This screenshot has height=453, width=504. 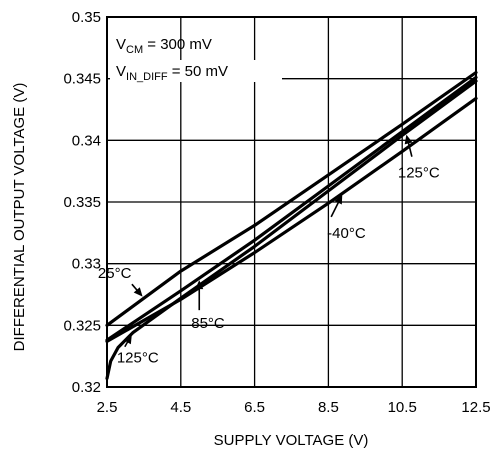 What do you see at coordinates (254, 407) in the screenshot?
I see `x-tick-label: 6.5` at bounding box center [254, 407].